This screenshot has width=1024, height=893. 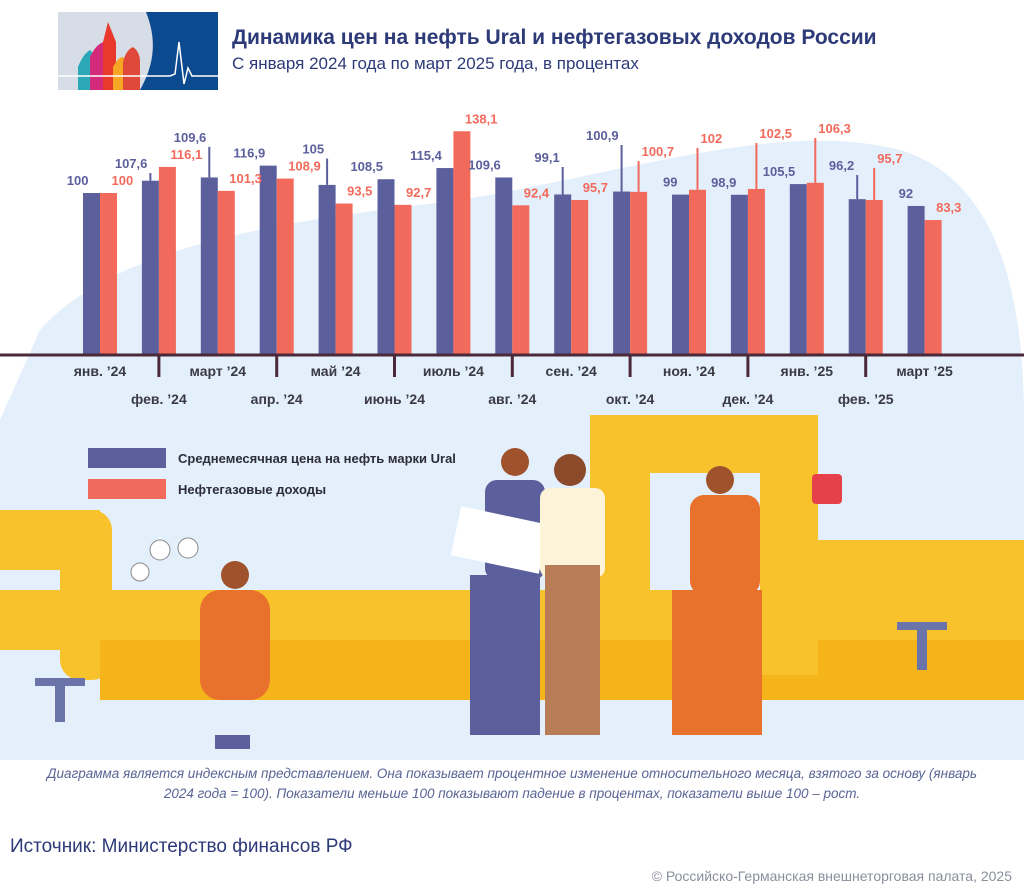 What do you see at coordinates (866, 399) in the screenshot?
I see `x-tick-label: фев. ’25` at bounding box center [866, 399].